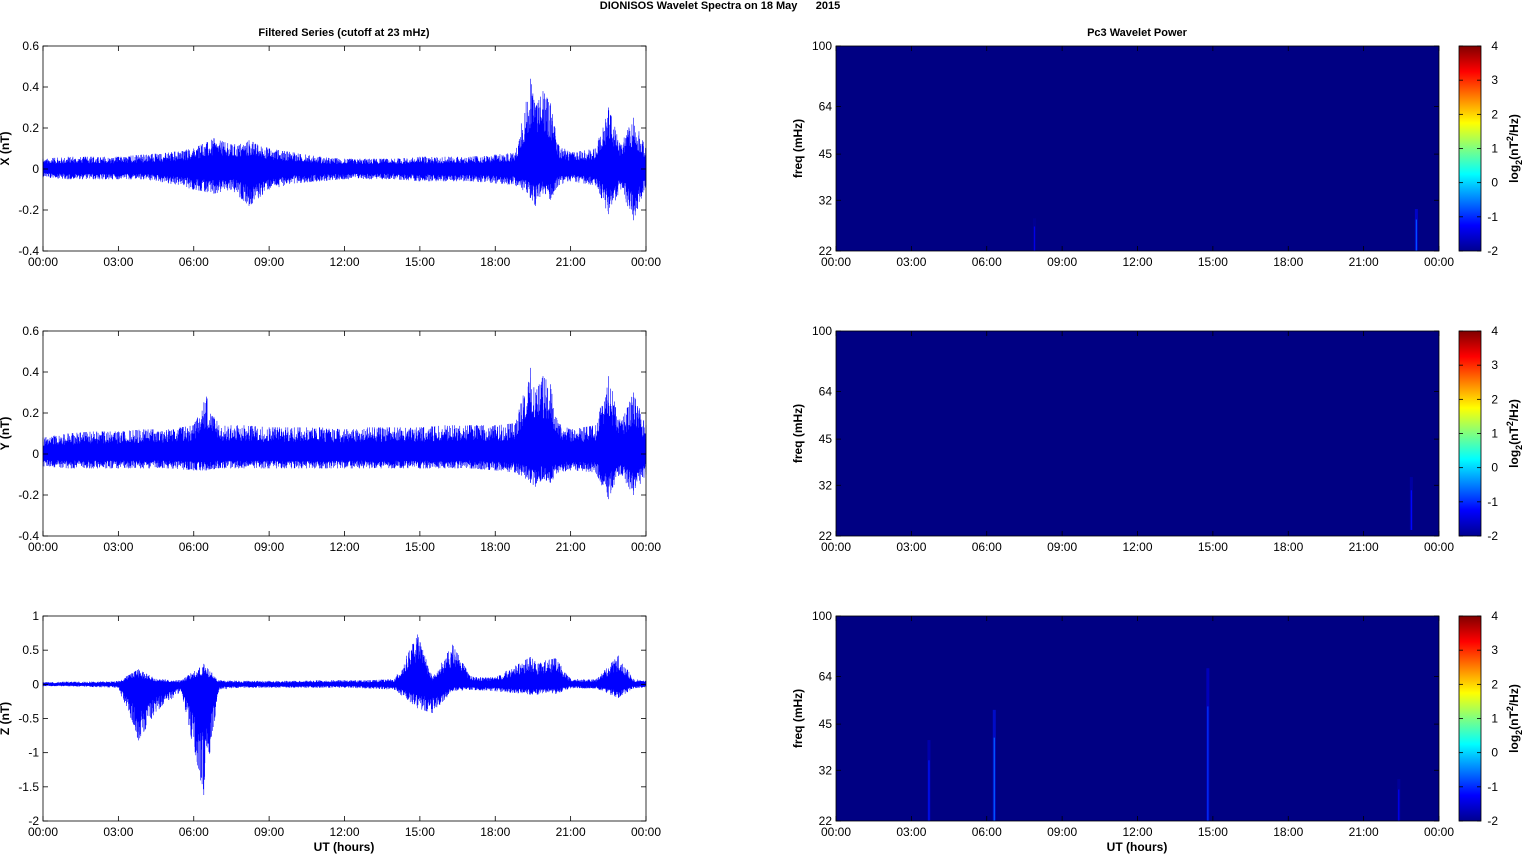 The image size is (1525, 854). What do you see at coordinates (6, 434) in the screenshot?
I see `series-ylabel: Y (nT)` at bounding box center [6, 434].